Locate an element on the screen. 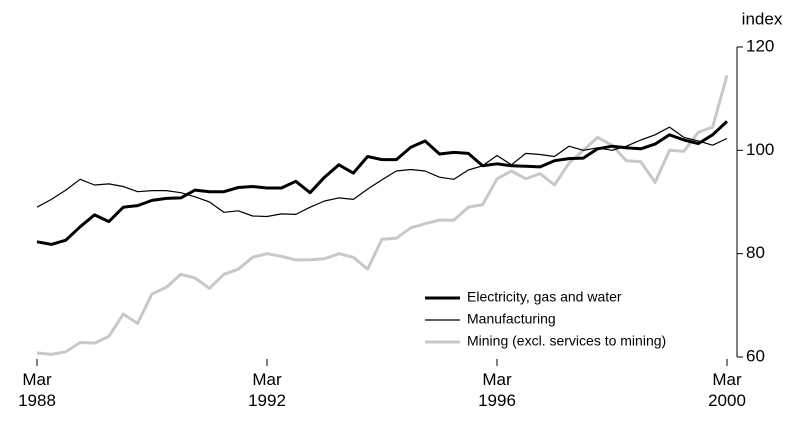 The width and height of the screenshot is (789, 421). y-tick-label: 60 is located at coordinates (755, 355).